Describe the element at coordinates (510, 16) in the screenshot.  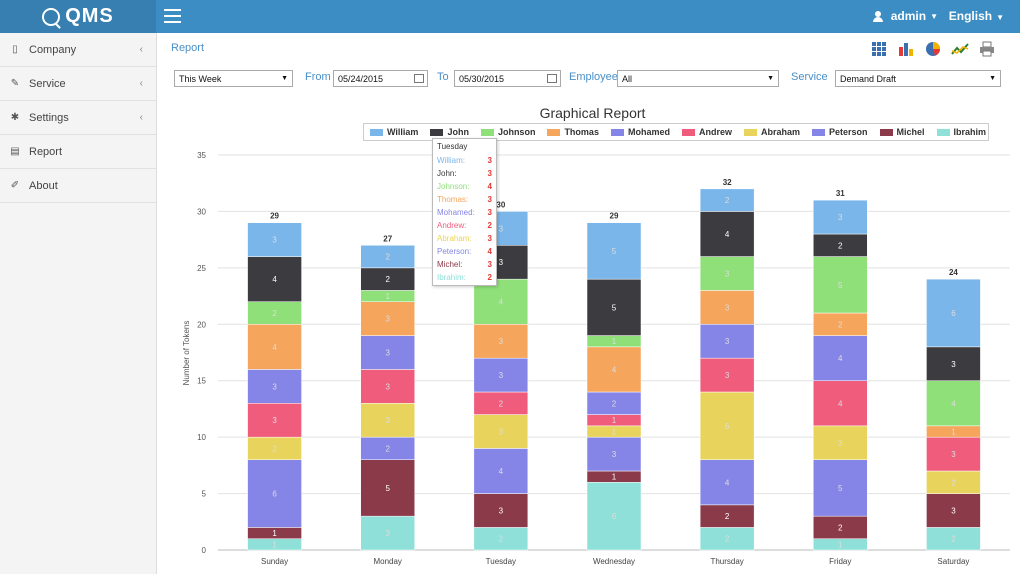
I see `top-navbar: QMS admin ▼ English ▼` at that location.